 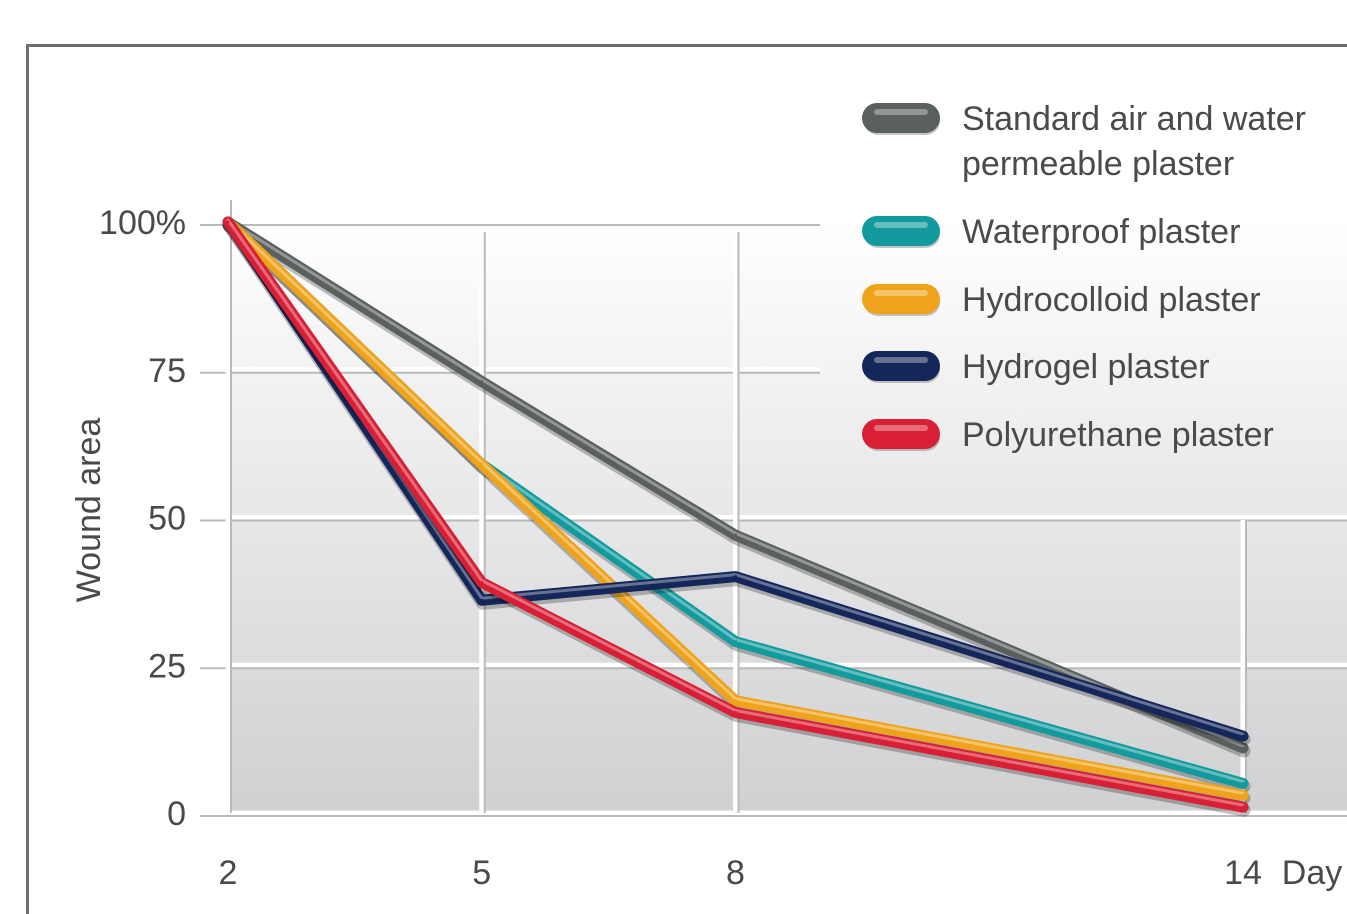 What do you see at coordinates (228, 873) in the screenshot?
I see `x-tick-label: 2` at bounding box center [228, 873].